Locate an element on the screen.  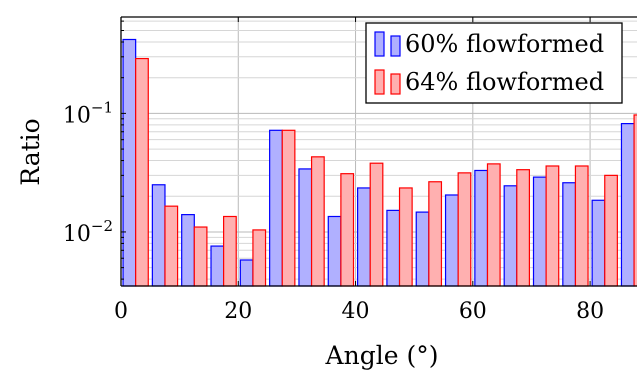
y-tick-label: 10⁻¹ is located at coordinates (88, 113).